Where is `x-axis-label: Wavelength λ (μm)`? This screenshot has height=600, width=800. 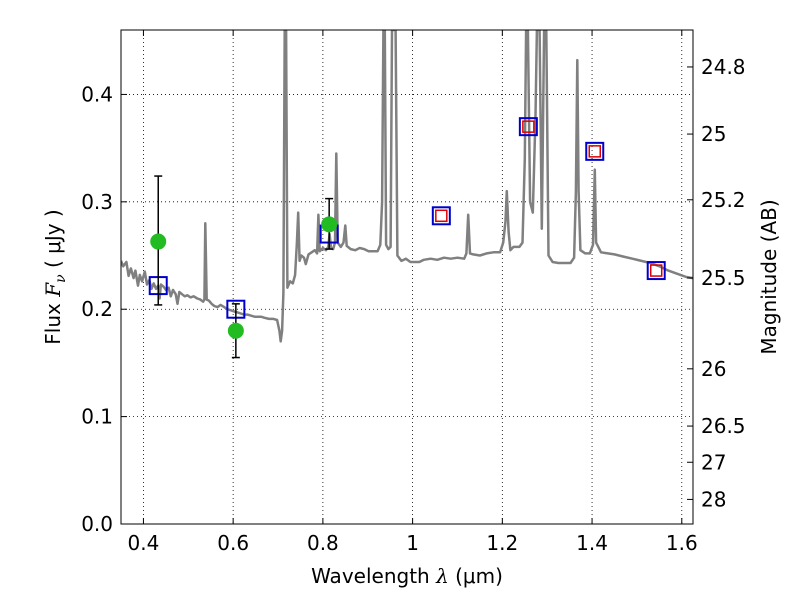
x-axis-label: Wavelength λ (μm) is located at coordinates (407, 576).